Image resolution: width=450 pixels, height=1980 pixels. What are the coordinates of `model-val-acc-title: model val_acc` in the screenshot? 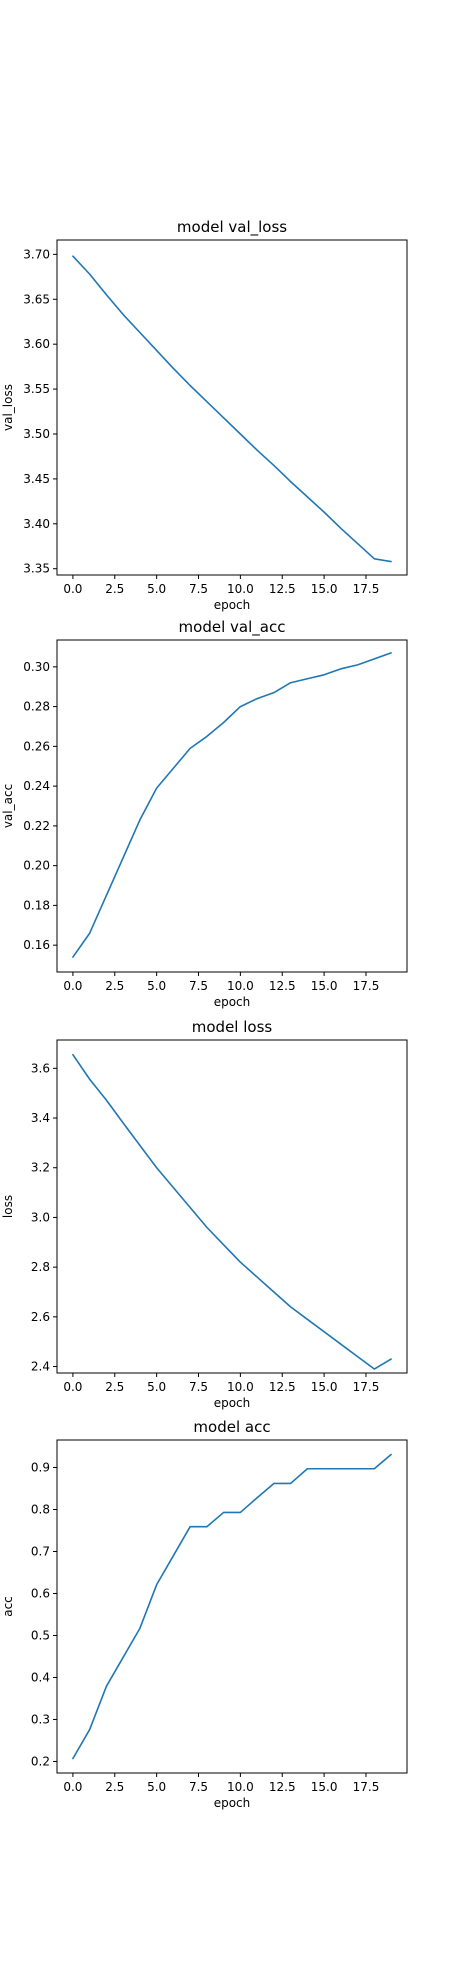 It's located at (232, 627).